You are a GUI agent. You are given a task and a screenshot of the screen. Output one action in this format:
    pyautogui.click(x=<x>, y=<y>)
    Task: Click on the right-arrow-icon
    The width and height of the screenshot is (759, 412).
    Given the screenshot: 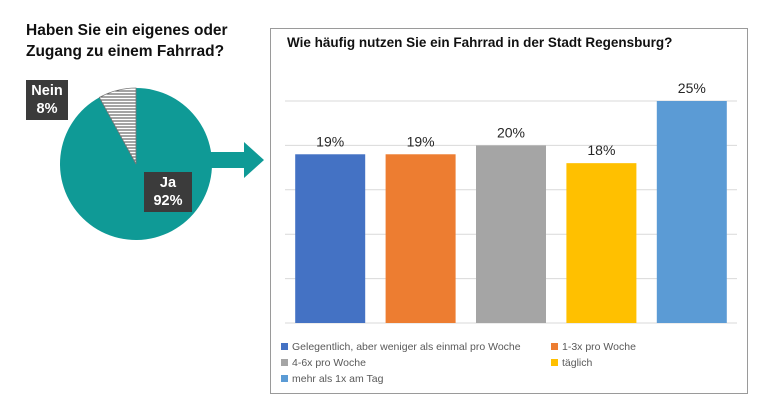 What is the action you would take?
    pyautogui.click(x=233, y=160)
    